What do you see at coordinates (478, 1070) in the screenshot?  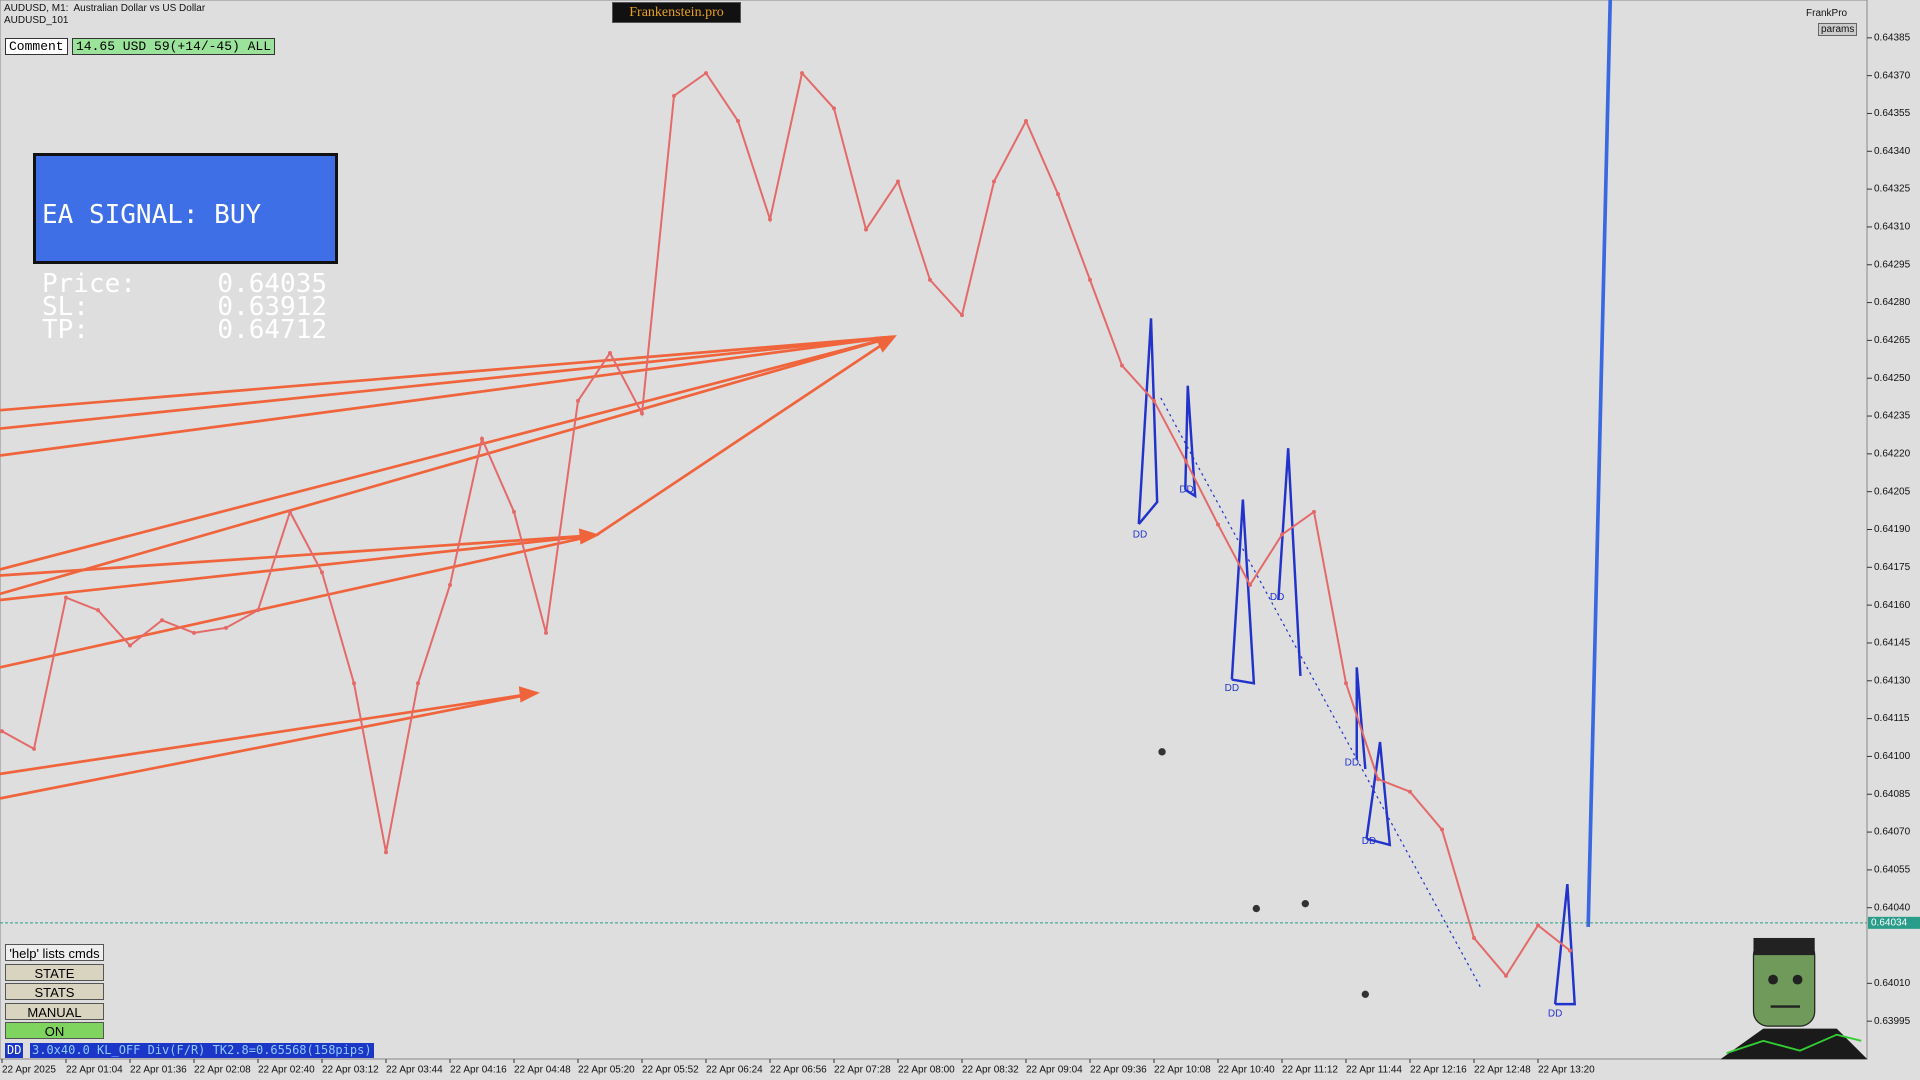 I see `x-tick-label: 22 Apr 04:16` at bounding box center [478, 1070].